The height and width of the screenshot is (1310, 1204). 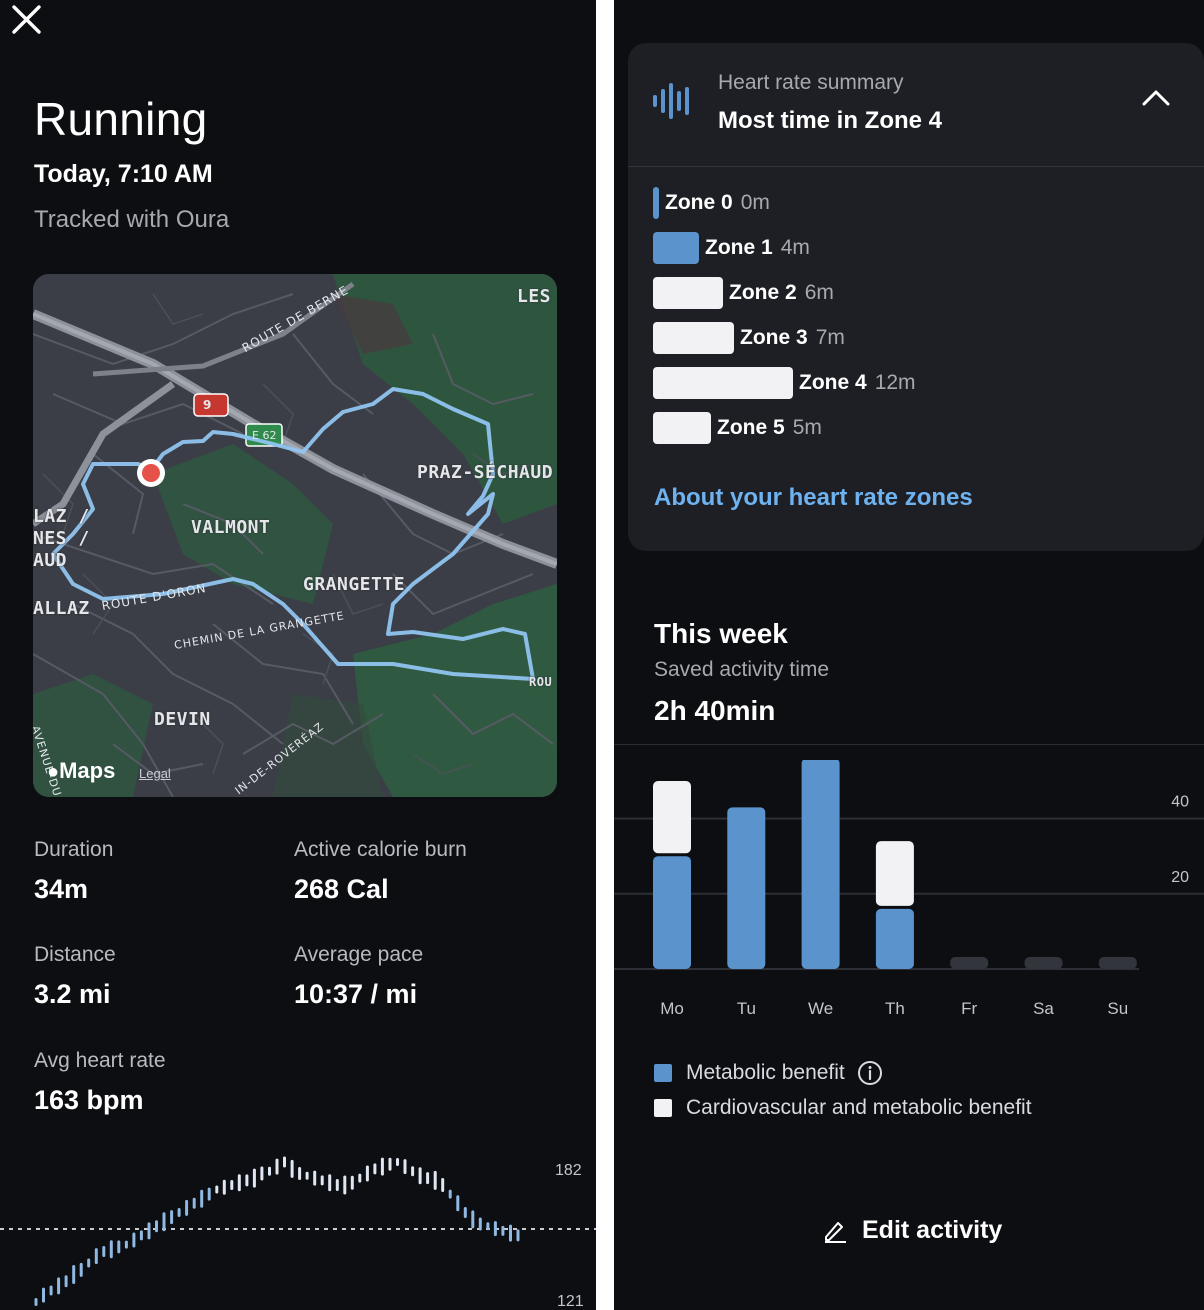 What do you see at coordinates (123, 174) in the screenshot?
I see `workout-datetime: Today, 7:10 AM` at bounding box center [123, 174].